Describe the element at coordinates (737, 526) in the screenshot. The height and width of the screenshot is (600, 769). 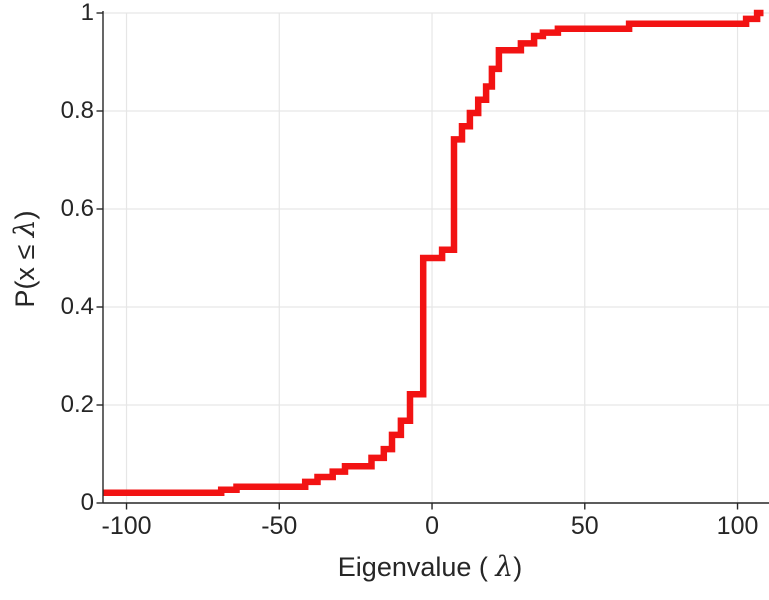
I see `x-tick-label: 100` at that location.